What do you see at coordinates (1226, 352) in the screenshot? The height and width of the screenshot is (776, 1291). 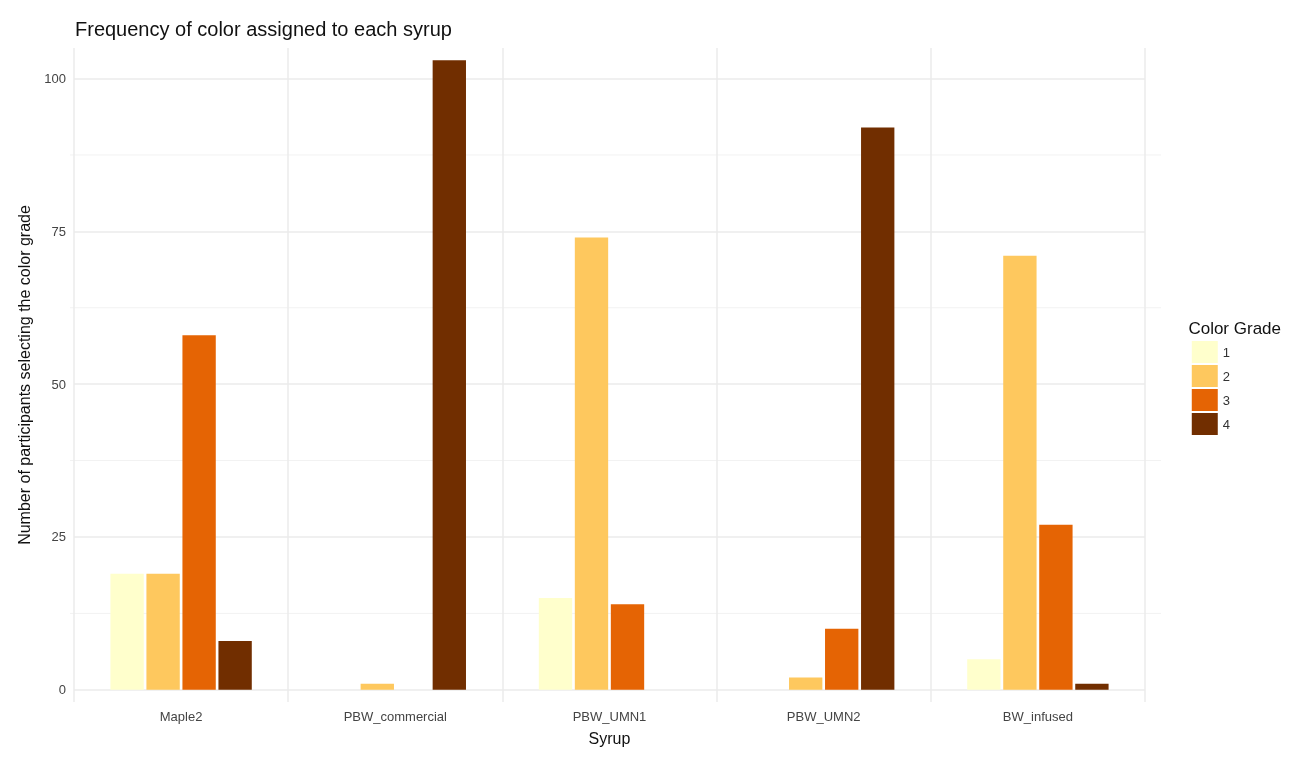 I see `legend-label: 1` at bounding box center [1226, 352].